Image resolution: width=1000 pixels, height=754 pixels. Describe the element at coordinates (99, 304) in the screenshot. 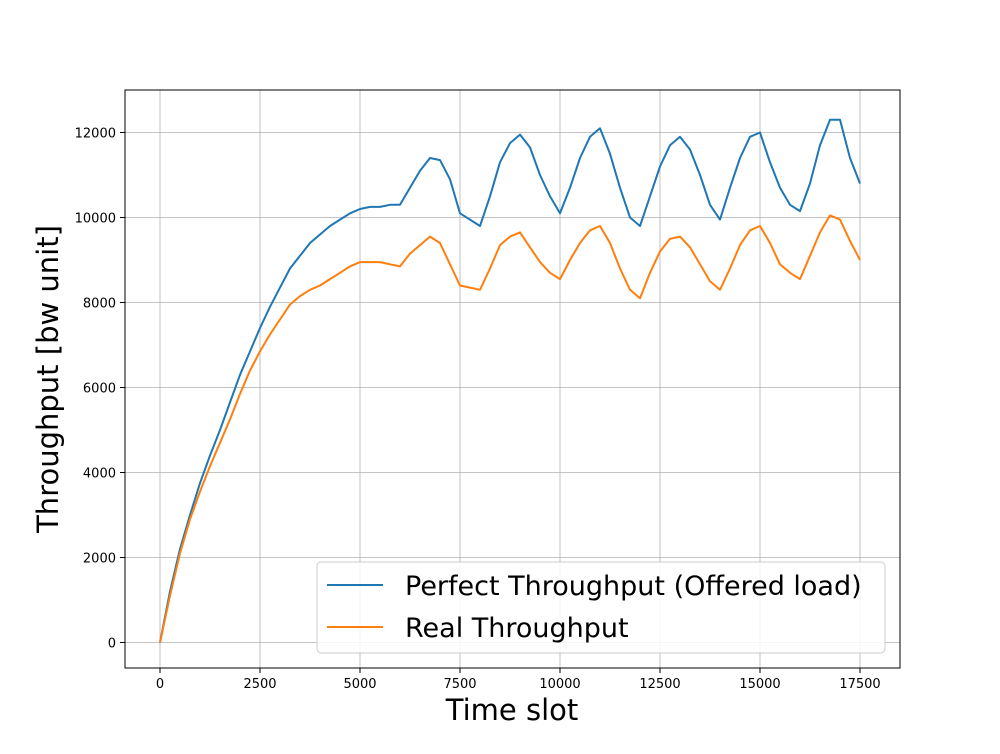

I see `y-tick-label: 8000` at that location.